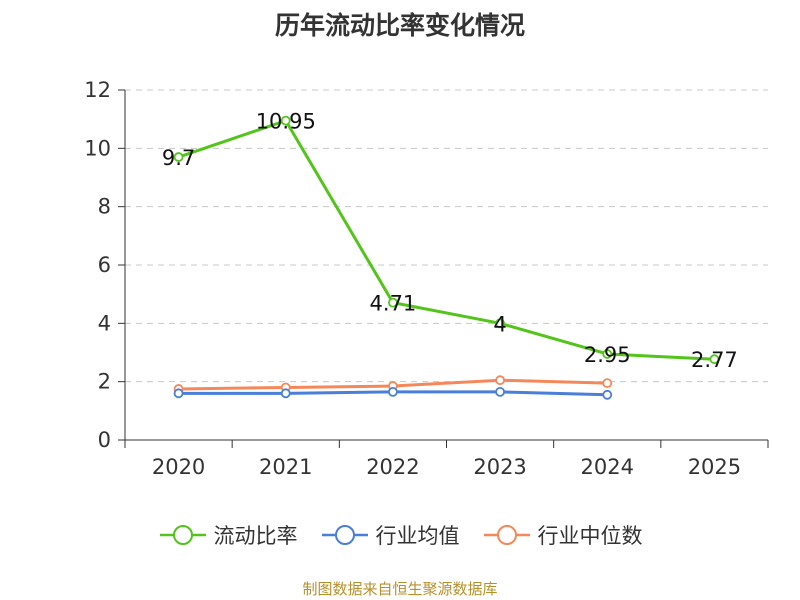 The height and width of the screenshot is (600, 800). What do you see at coordinates (607, 383) in the screenshot?
I see `series-2-point-2024` at bounding box center [607, 383].